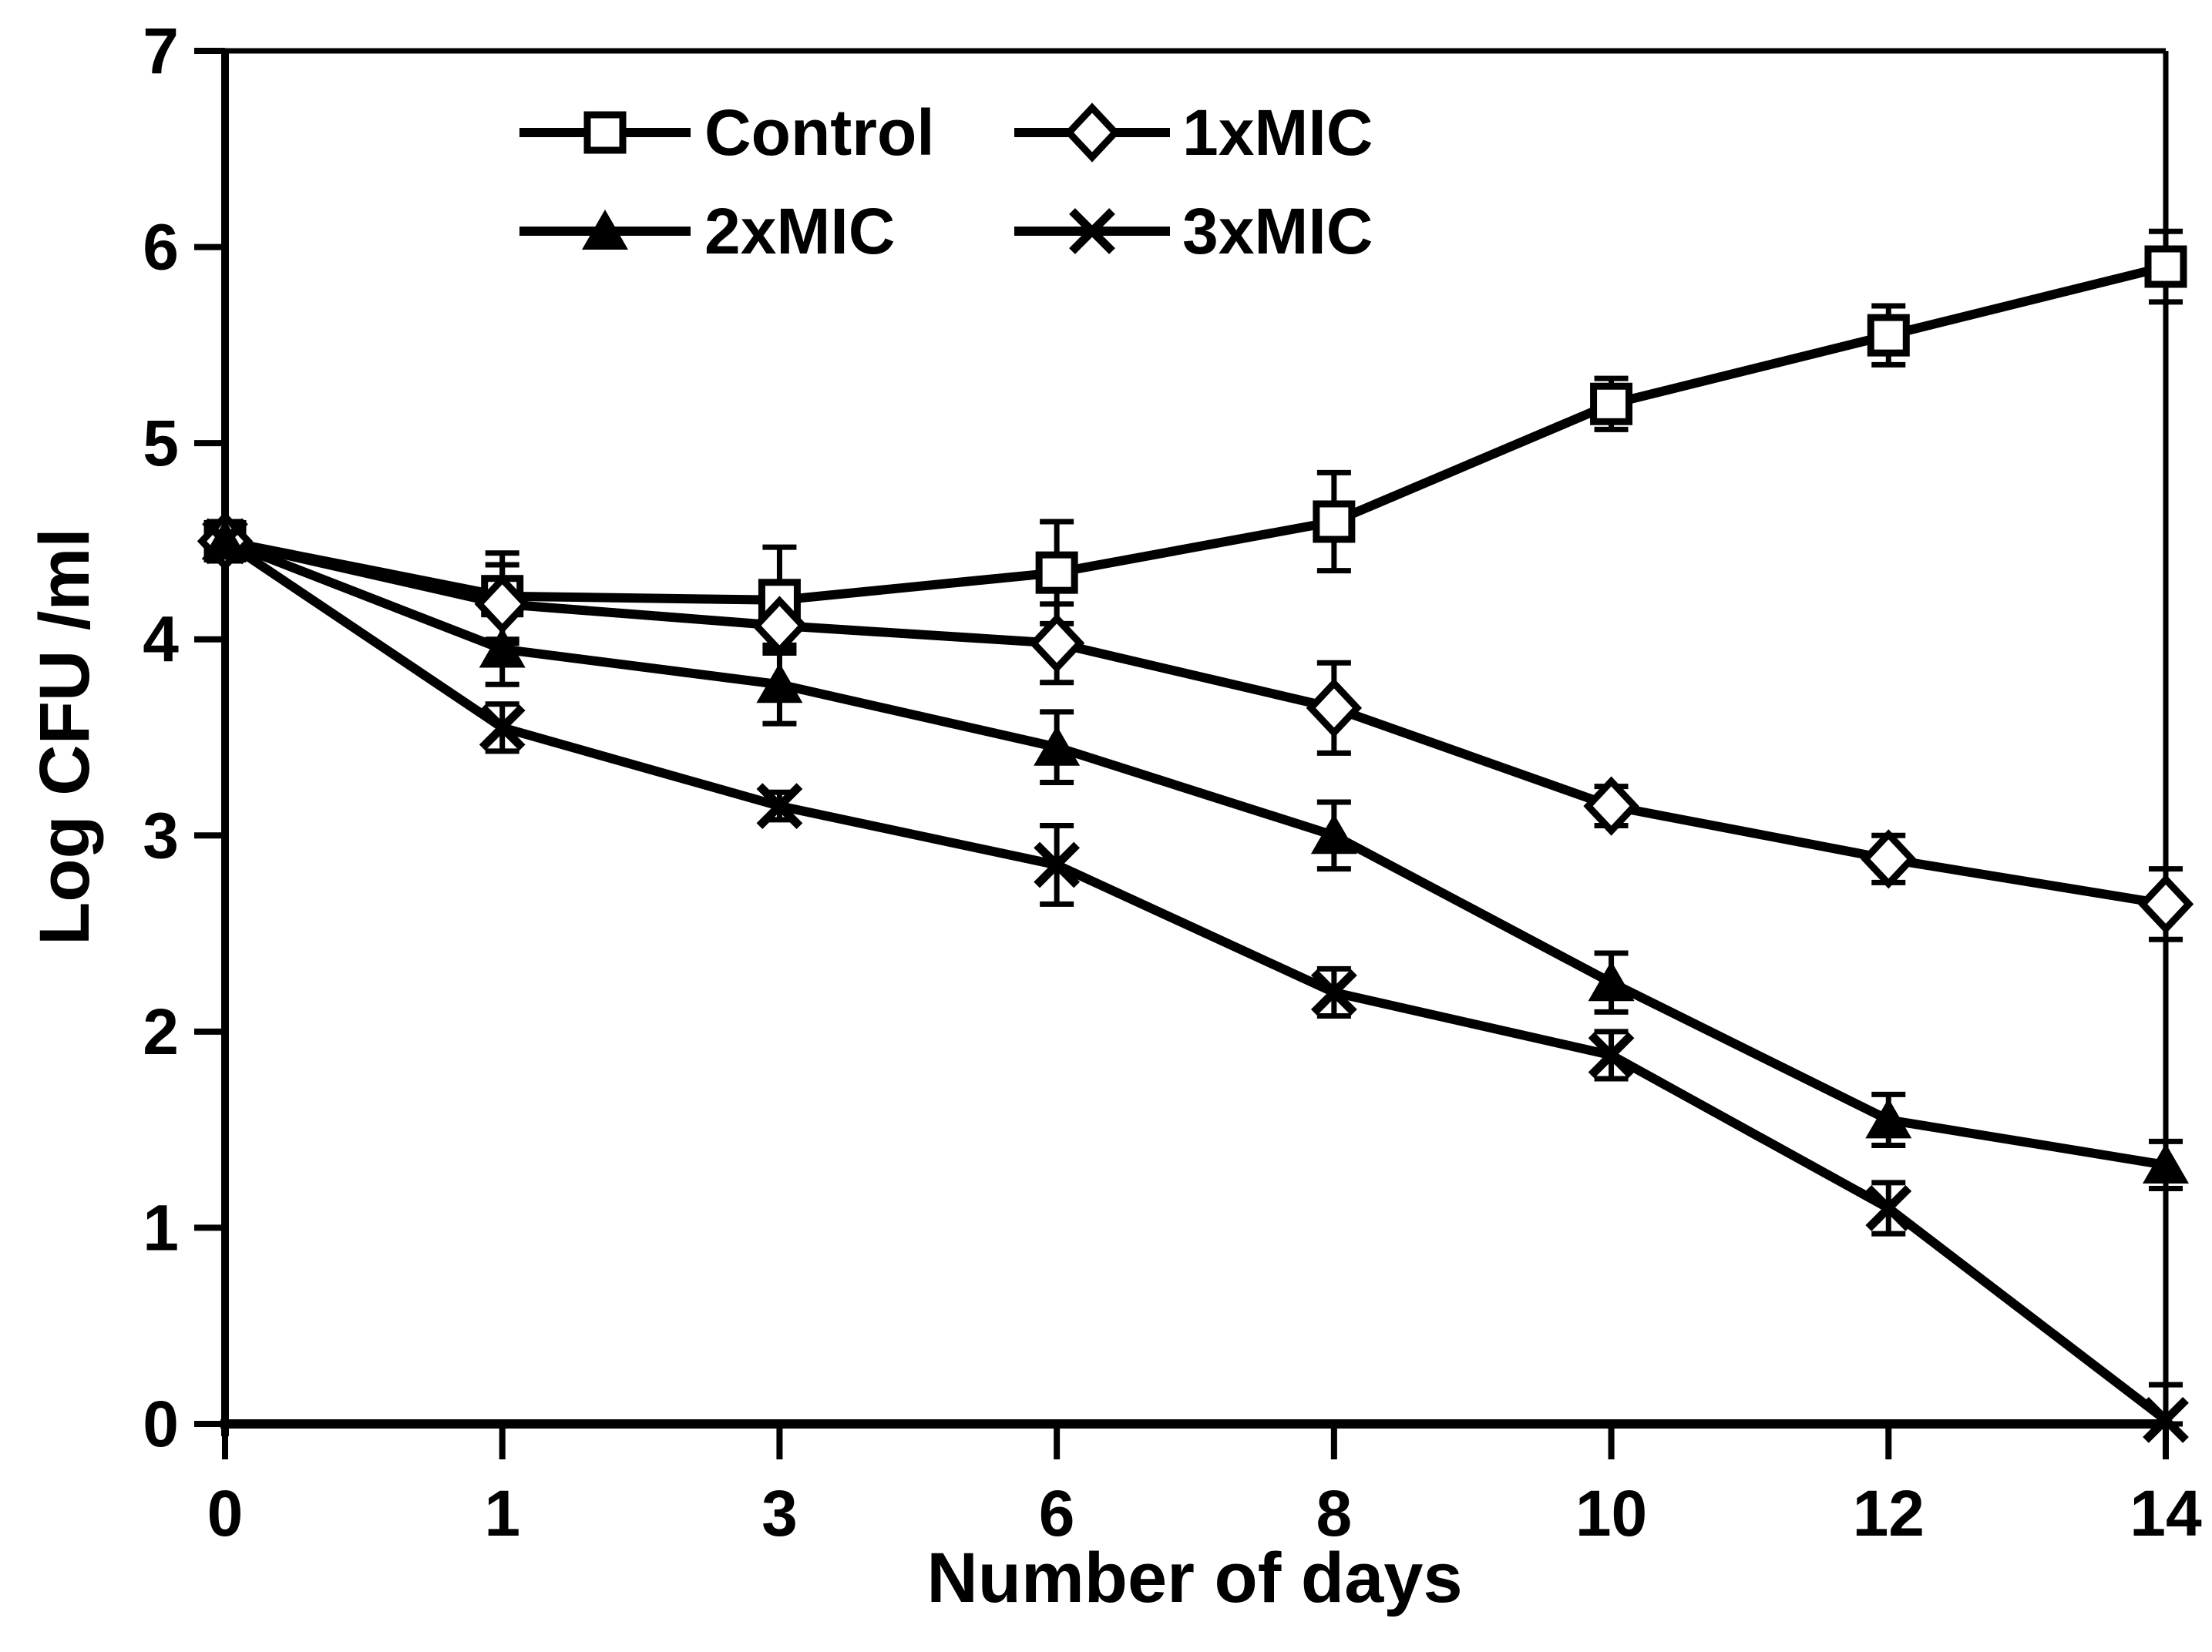  Describe the element at coordinates (1057, 1513) in the screenshot. I see `x-tick-label: 6` at that location.